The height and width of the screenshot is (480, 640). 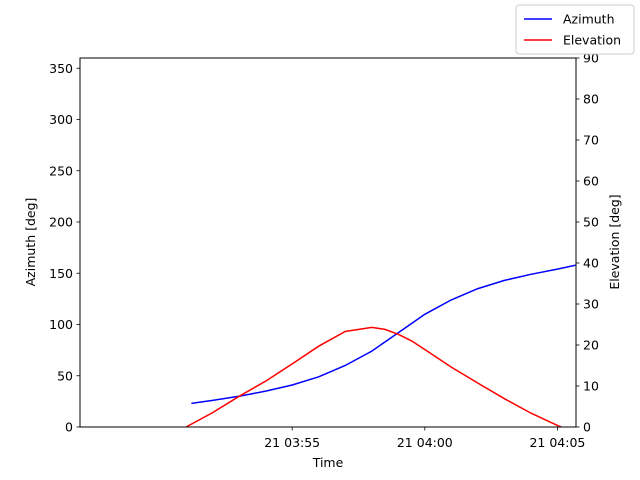 I want to click on left-axis-label: Azimuth [deg], so click(x=30, y=242).